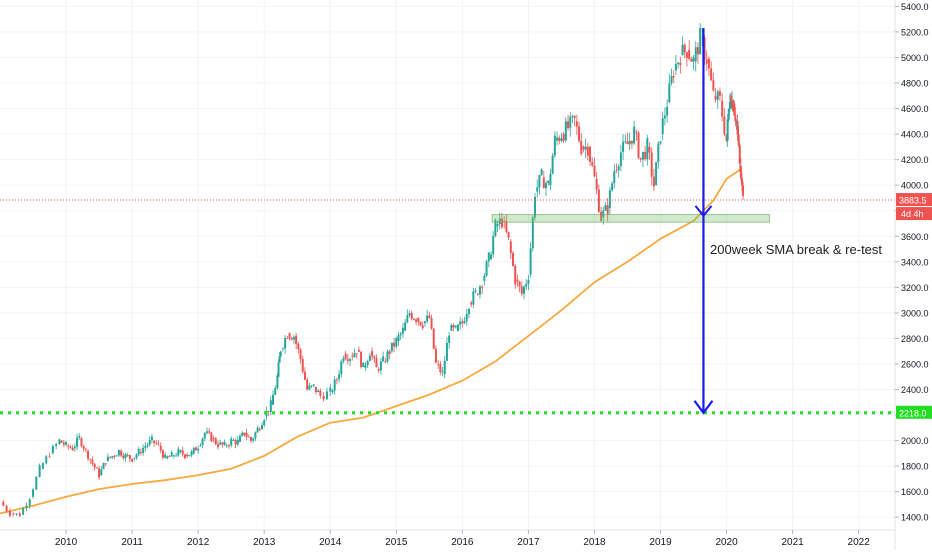  Describe the element at coordinates (914, 200) in the screenshot. I see `last-price-badge` at that location.